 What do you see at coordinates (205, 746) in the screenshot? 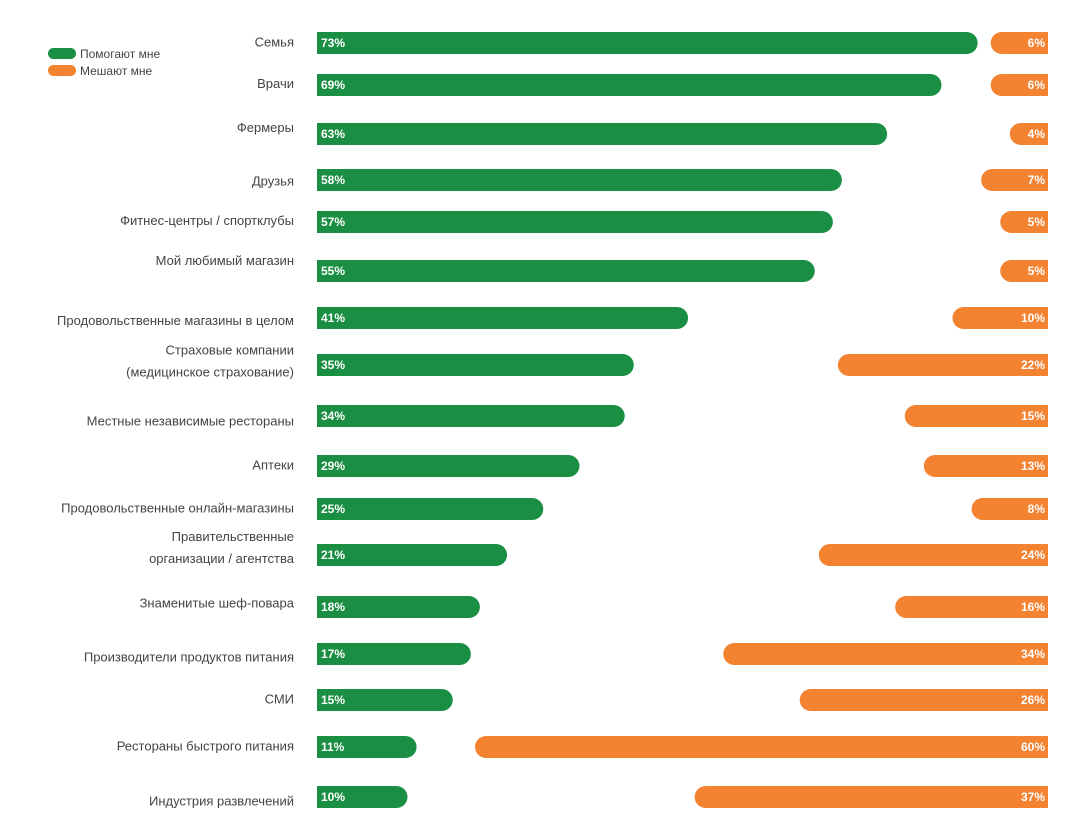
I see `category-label: Рестораны быстрого питания` at bounding box center [205, 746].